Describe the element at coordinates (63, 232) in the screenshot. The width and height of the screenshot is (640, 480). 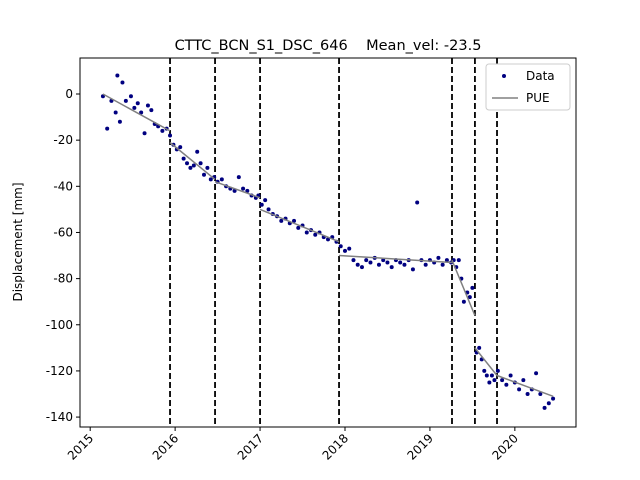
I see `y-tick-label: -60` at that location.